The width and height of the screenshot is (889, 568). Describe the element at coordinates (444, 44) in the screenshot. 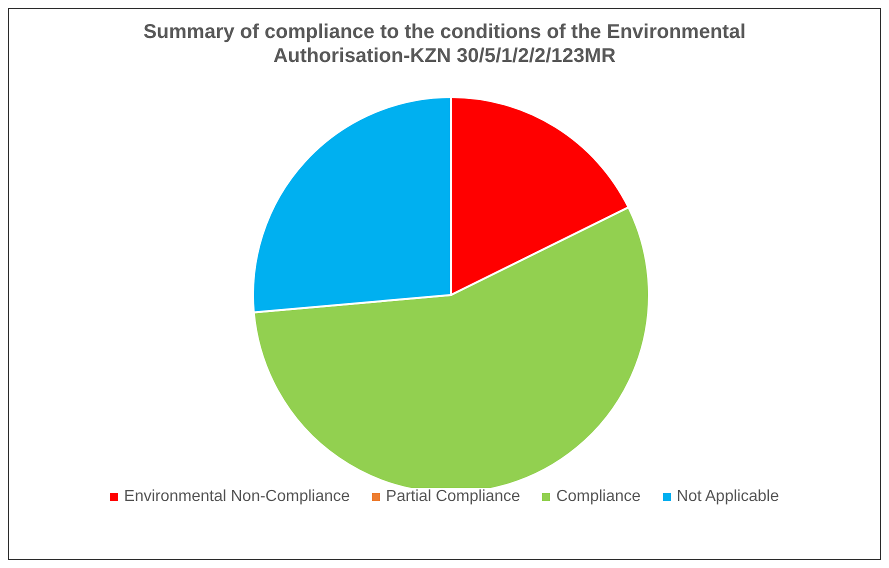

I see `chart-title: Summary of compliance to the conditions of the Environmental Authorisation-KZN 30/5/1/2/2/123MR` at that location.